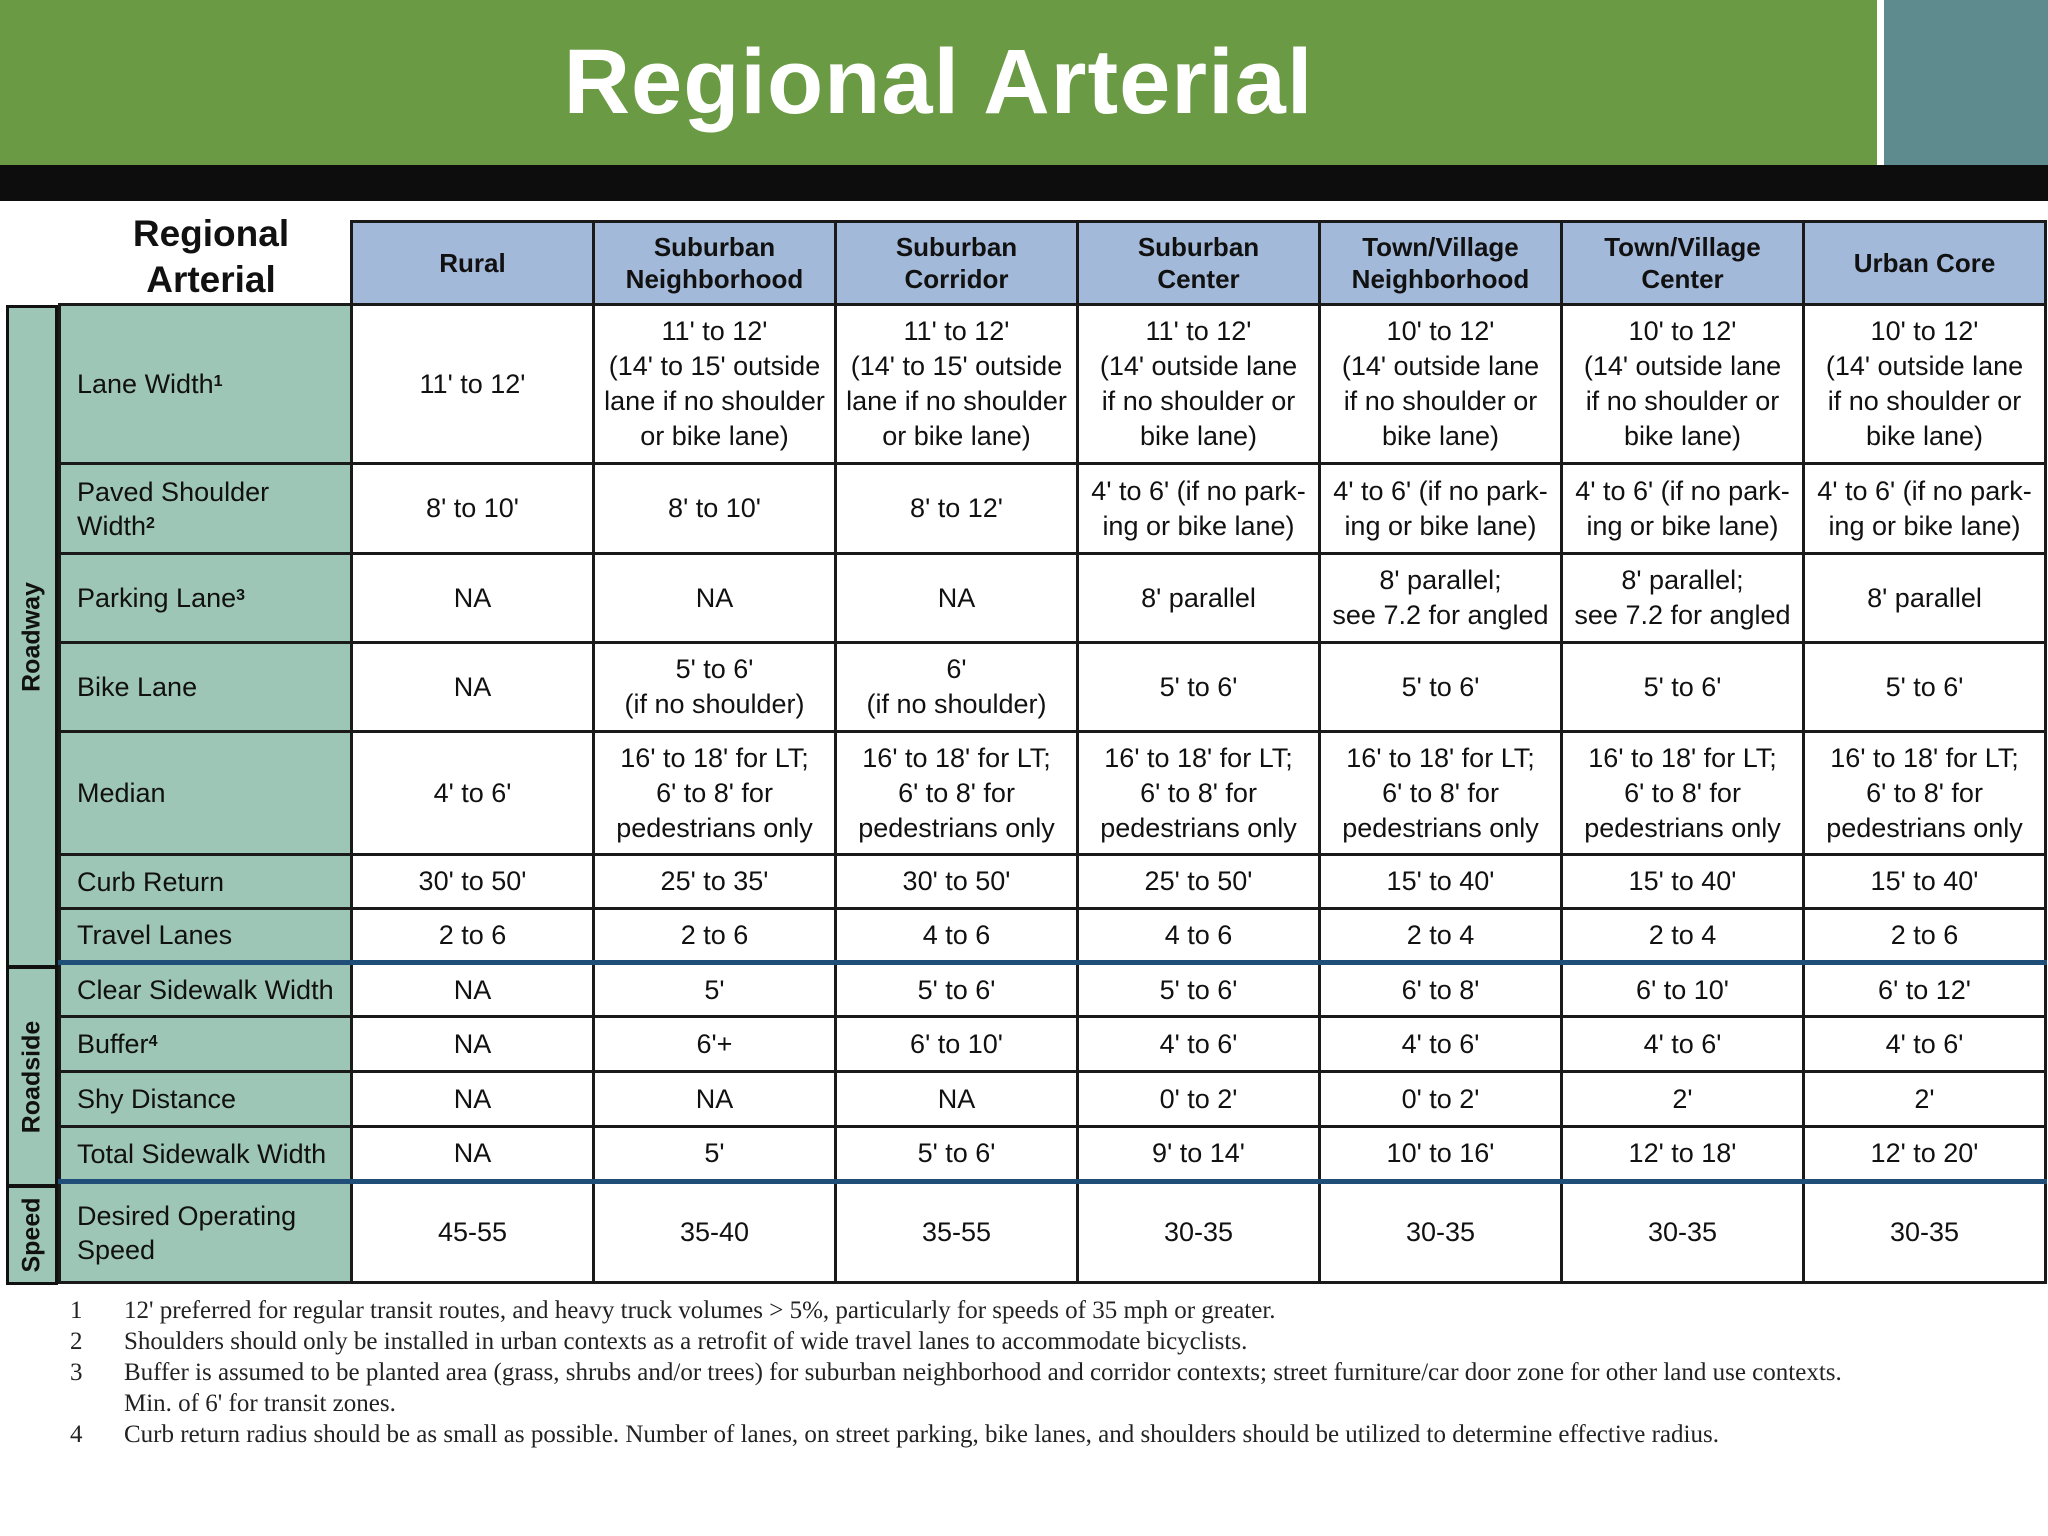  Describe the element at coordinates (1024, 183) in the screenshot. I see `title-divider-band` at that location.